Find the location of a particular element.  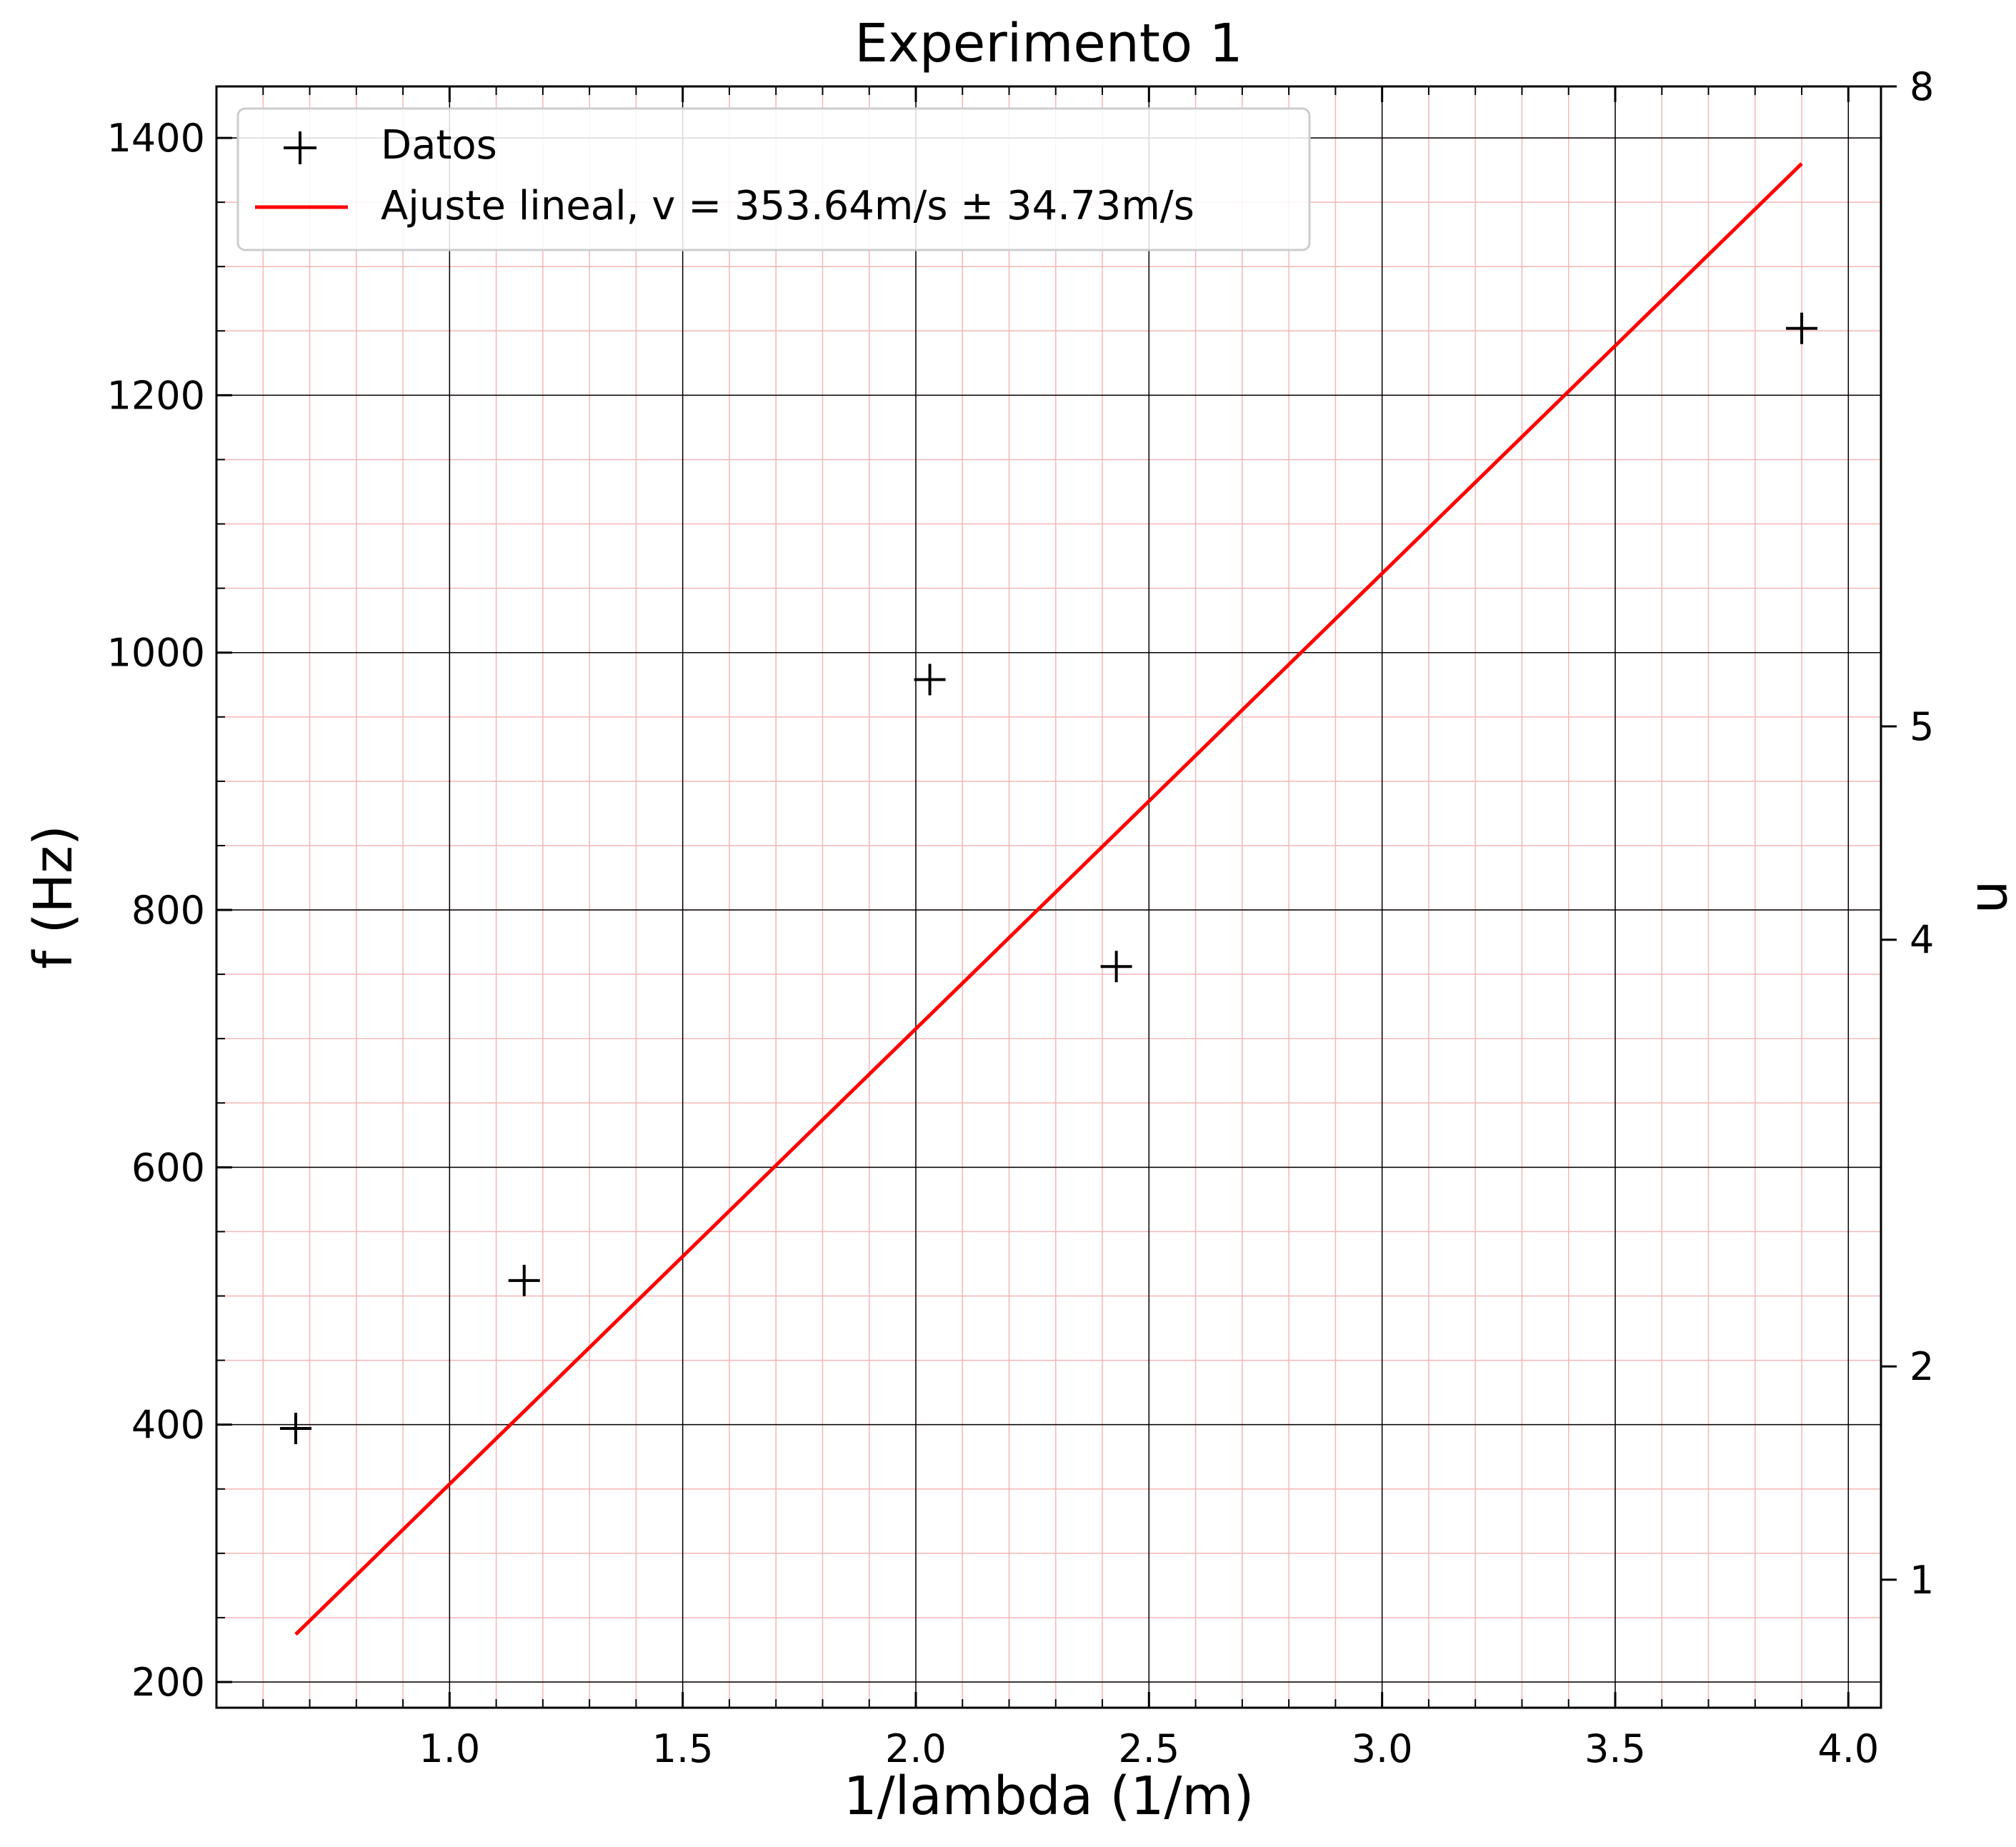

y2-tick-label: 1 is located at coordinates (1922, 1580).